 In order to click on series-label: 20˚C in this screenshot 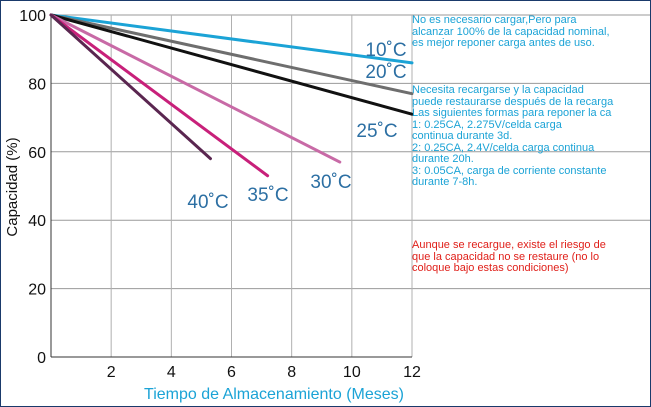, I will do `click(385, 72)`.